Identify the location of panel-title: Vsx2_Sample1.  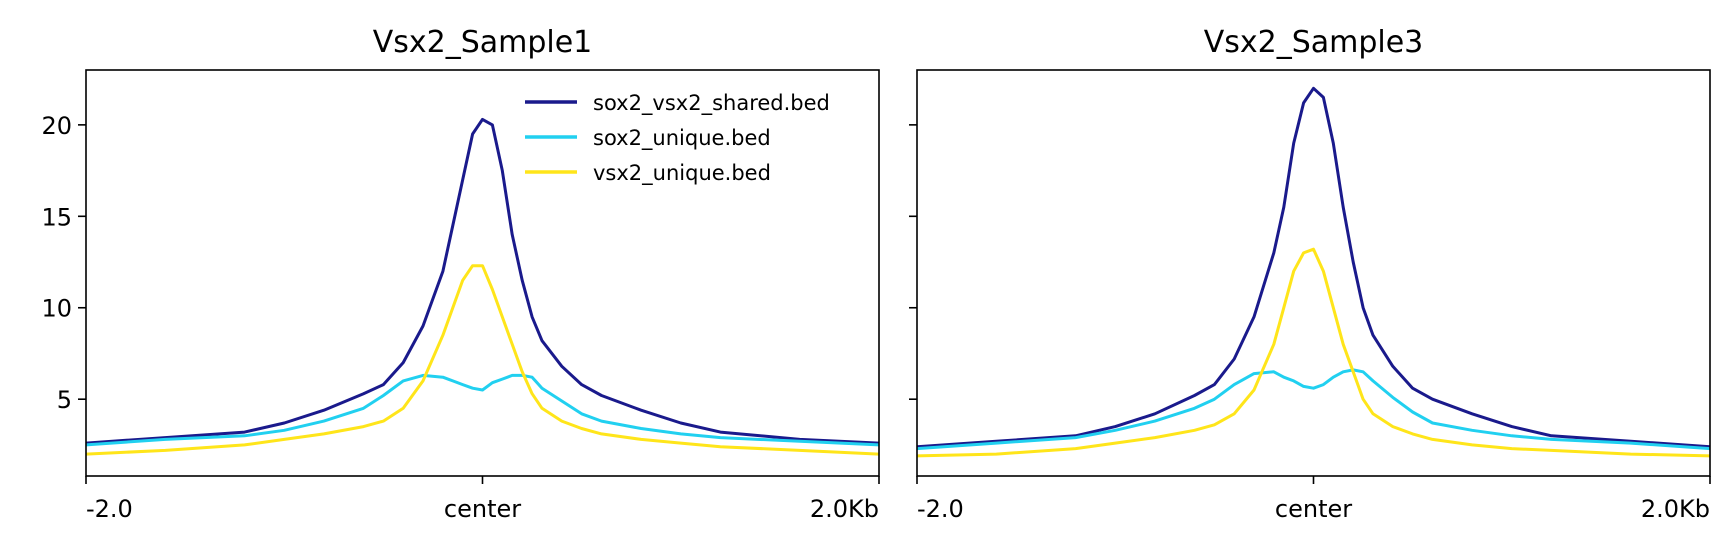
(483, 42).